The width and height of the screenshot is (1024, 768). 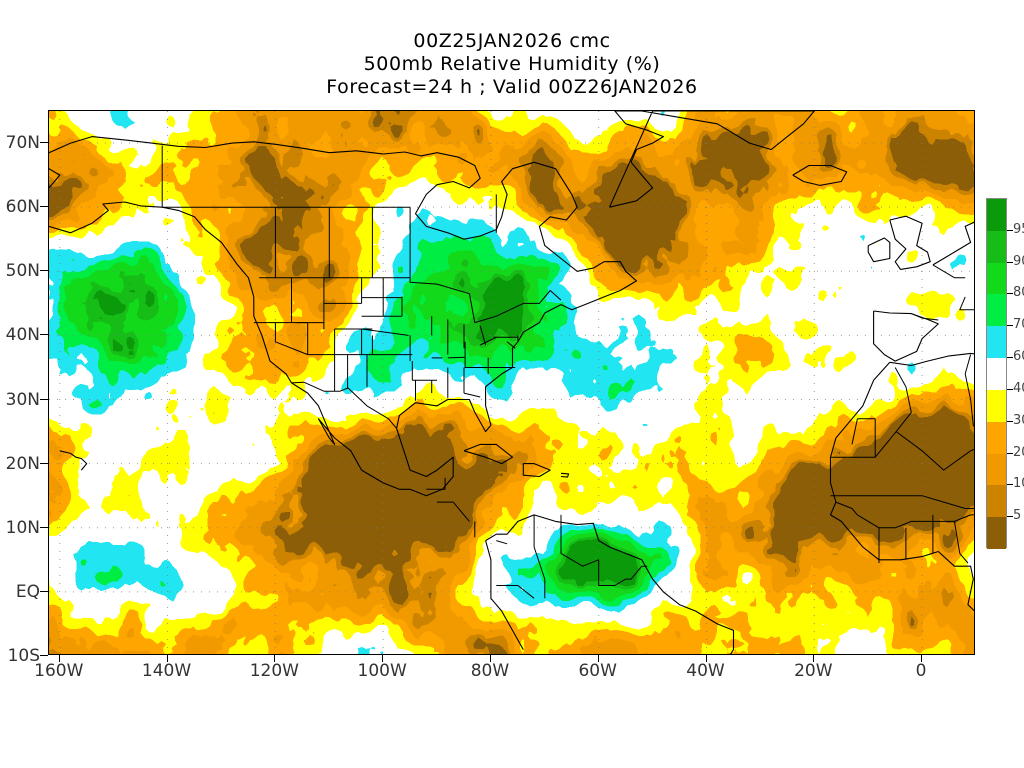 I want to click on longitude-label: 140W, so click(x=167, y=671).